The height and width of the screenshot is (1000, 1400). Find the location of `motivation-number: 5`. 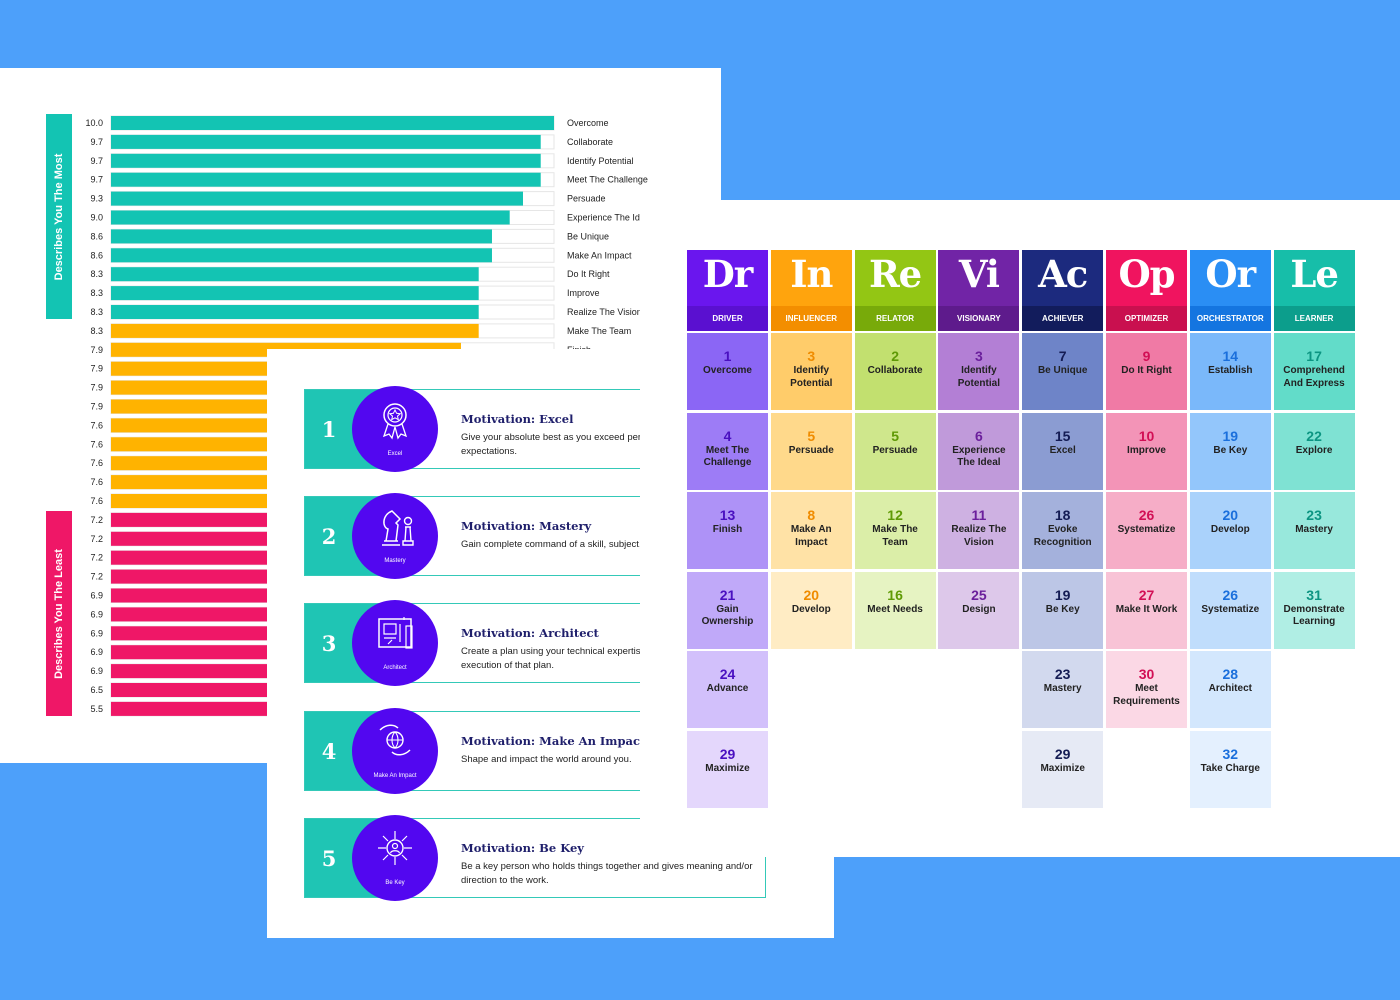

motivation-number: 5 is located at coordinates (329, 858).